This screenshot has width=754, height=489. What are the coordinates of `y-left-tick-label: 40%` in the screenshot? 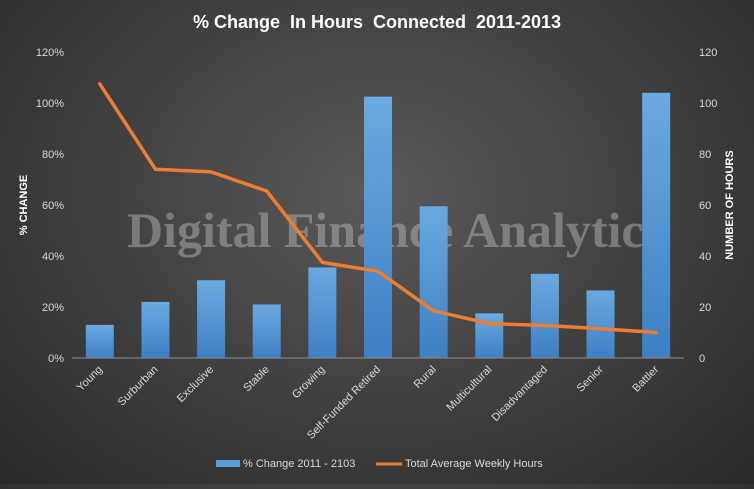 It's located at (53, 257).